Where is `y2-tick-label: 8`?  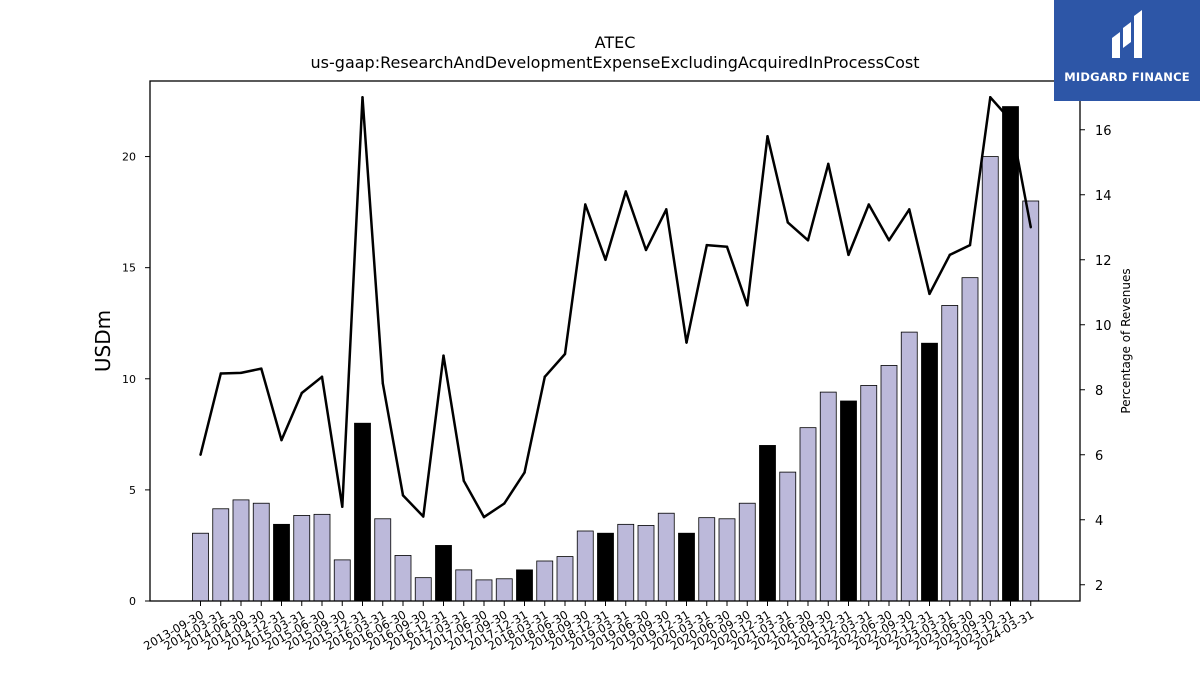
y2-tick-label: 8 is located at coordinates (1099, 391).